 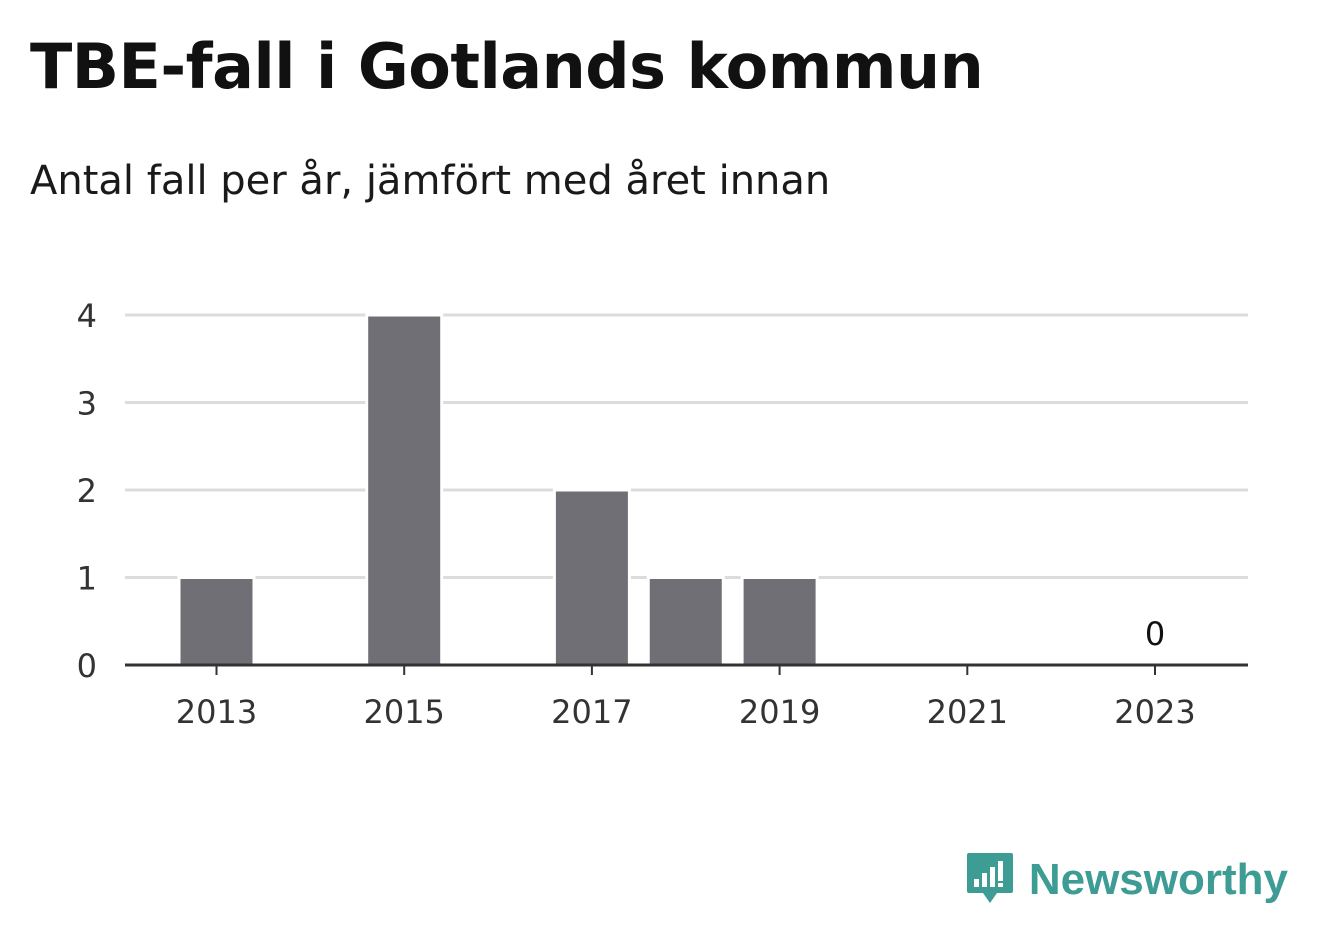 I want to click on x-axis, so click(x=686, y=669).